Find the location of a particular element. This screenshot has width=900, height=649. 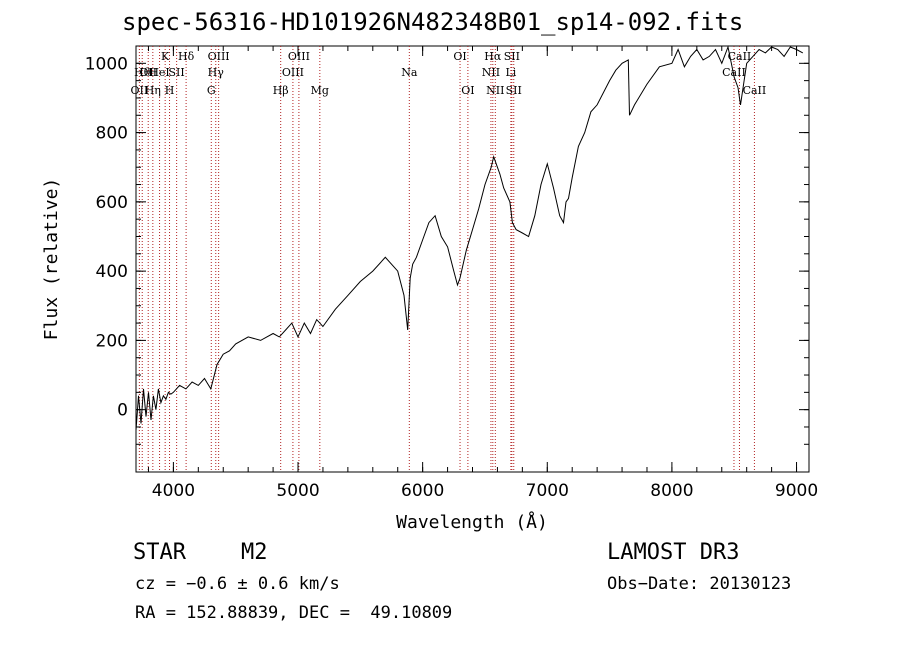

line-label-11: OIII is located at coordinates (219, 56).